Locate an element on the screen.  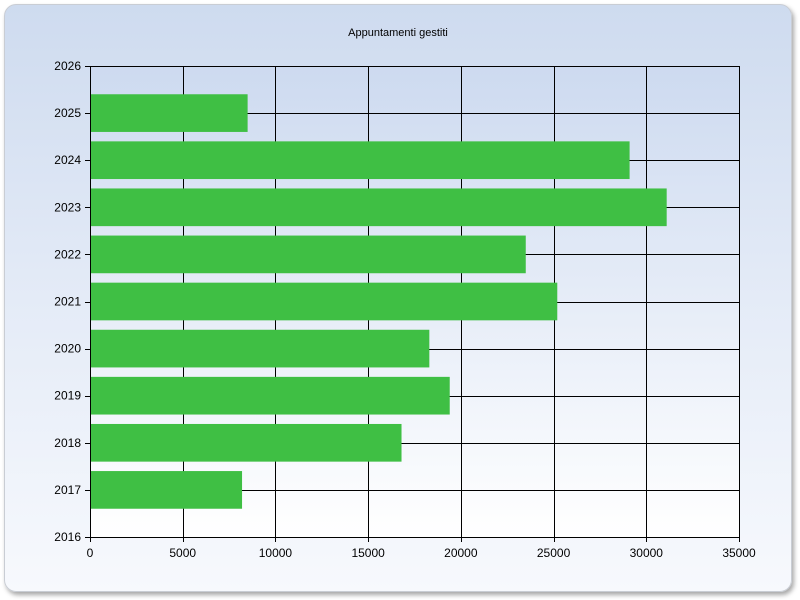
bar-2024 is located at coordinates (360, 160).